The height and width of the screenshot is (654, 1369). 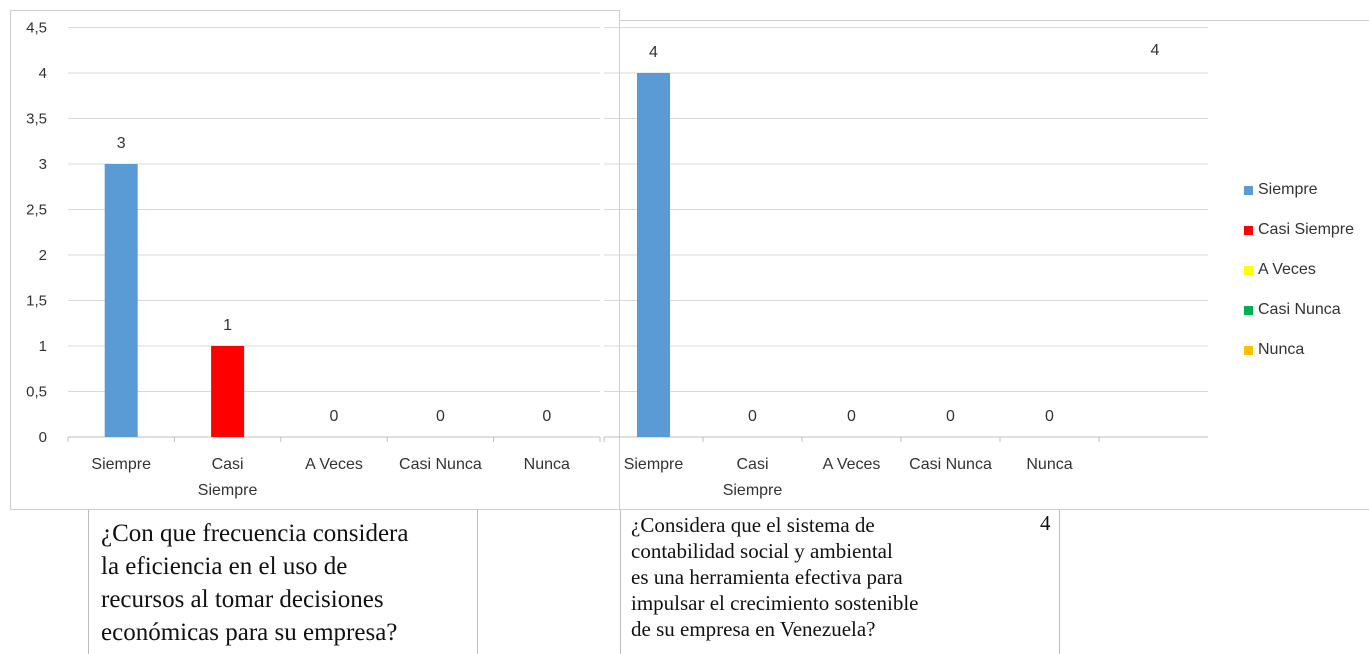 I want to click on data-label: 1, so click(x=227, y=325).